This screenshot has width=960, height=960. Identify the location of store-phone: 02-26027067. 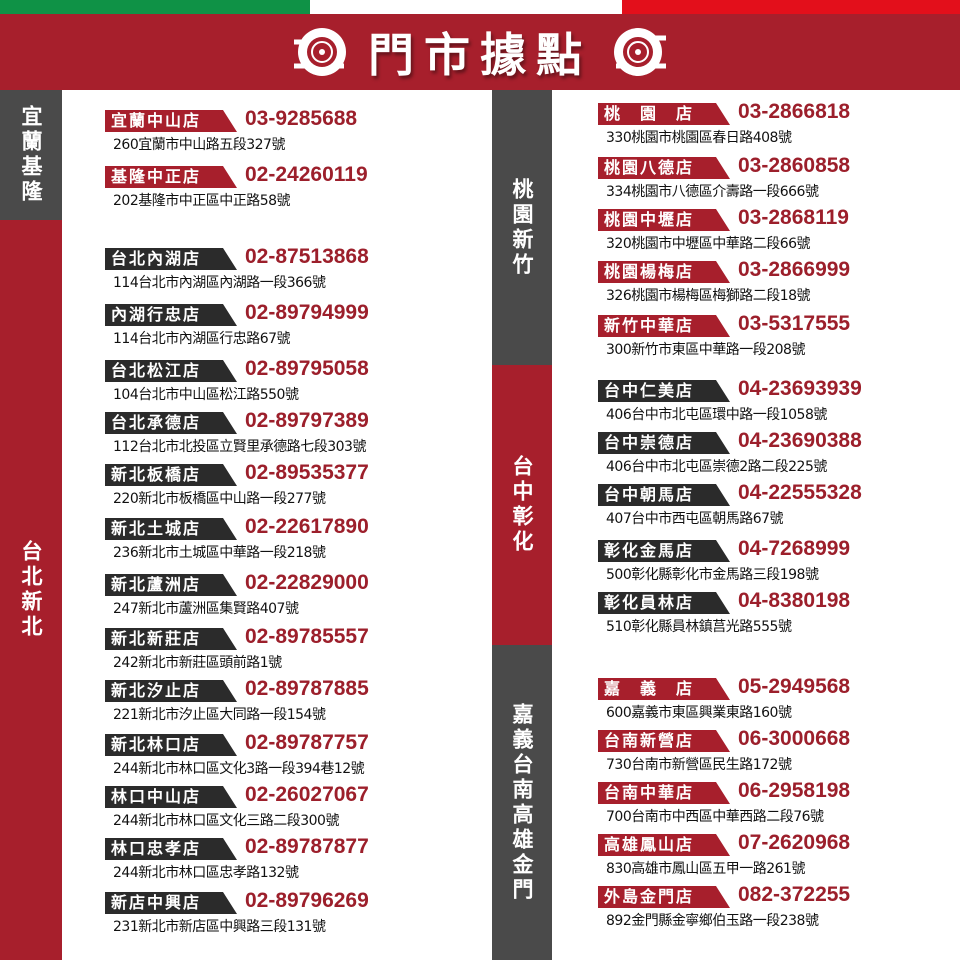
(307, 794).